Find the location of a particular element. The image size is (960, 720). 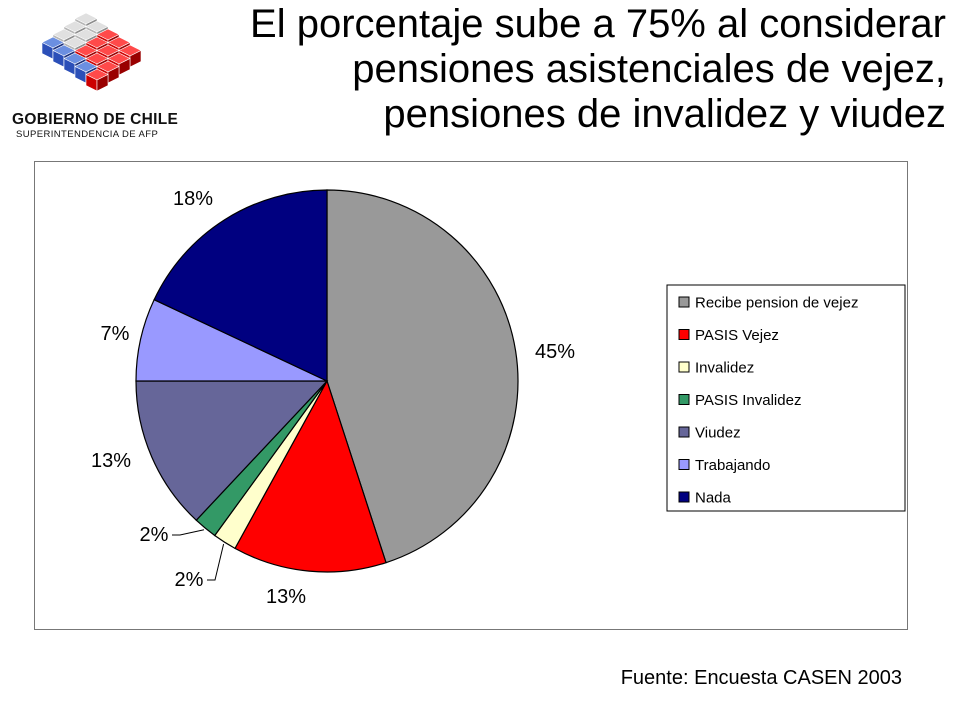

legend-label: Invalidez is located at coordinates (724, 368).